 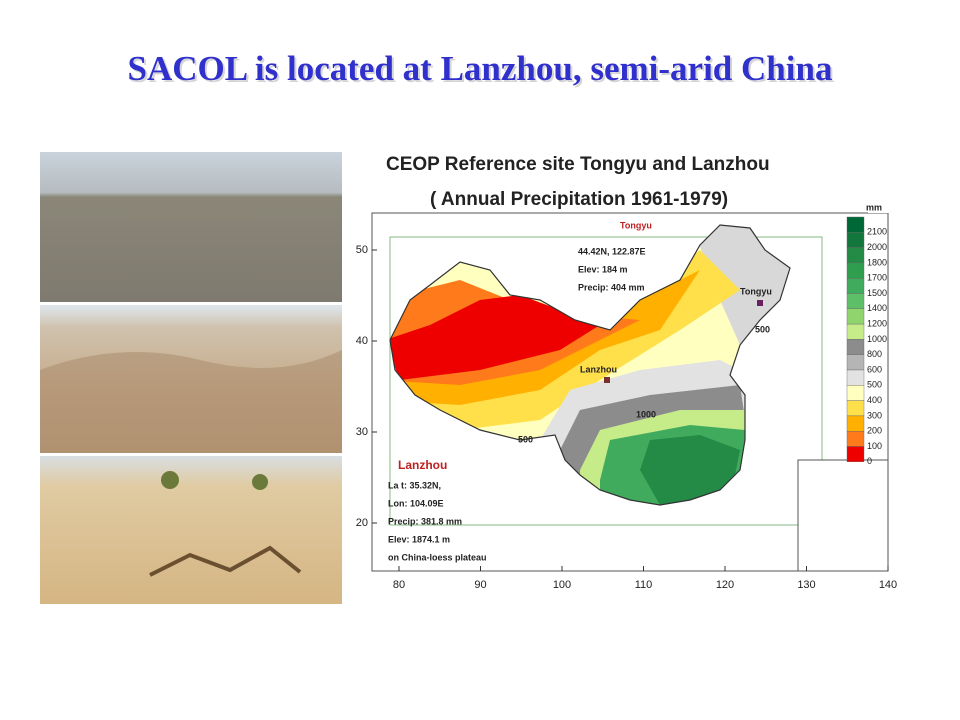 What do you see at coordinates (806, 585) in the screenshot?
I see `x-tick-label: 130` at bounding box center [806, 585].